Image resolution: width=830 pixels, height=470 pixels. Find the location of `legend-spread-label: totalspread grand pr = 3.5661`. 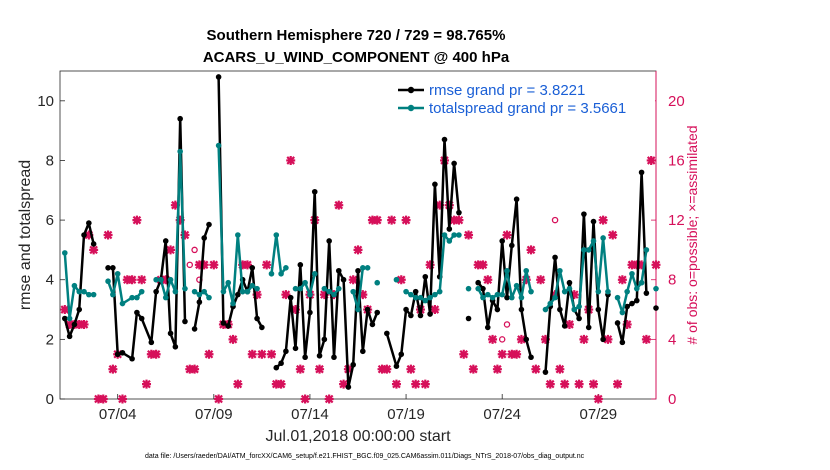

legend-spread-label: totalspread grand pr = 3.5661 is located at coordinates (527, 108).